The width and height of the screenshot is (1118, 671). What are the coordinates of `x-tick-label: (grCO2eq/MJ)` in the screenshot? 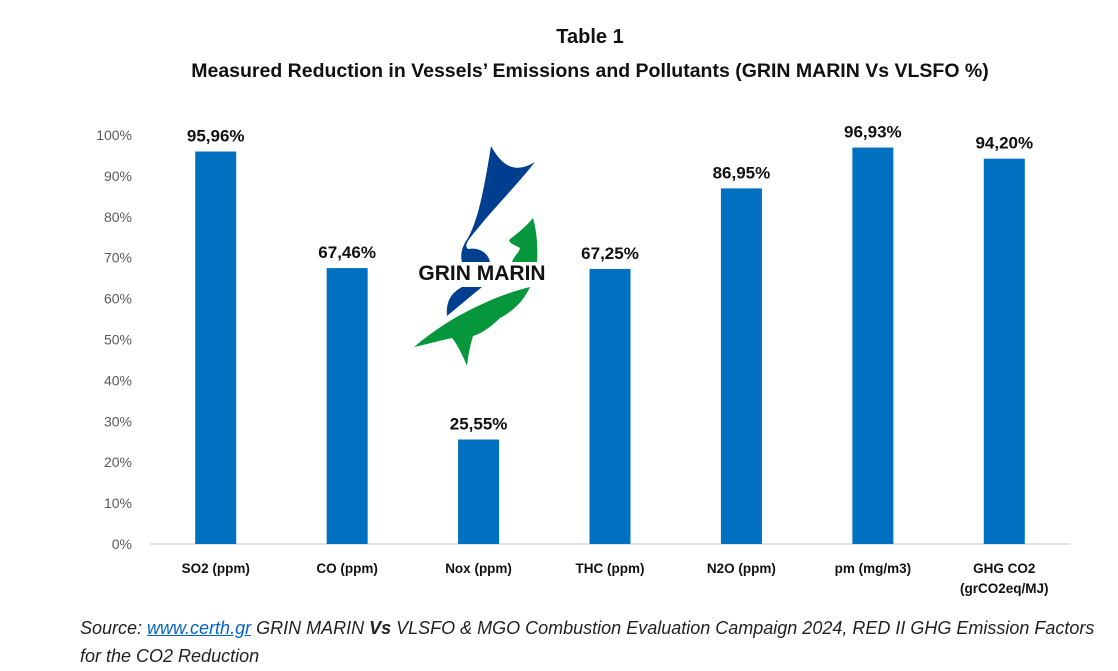 It's located at (1004, 588).